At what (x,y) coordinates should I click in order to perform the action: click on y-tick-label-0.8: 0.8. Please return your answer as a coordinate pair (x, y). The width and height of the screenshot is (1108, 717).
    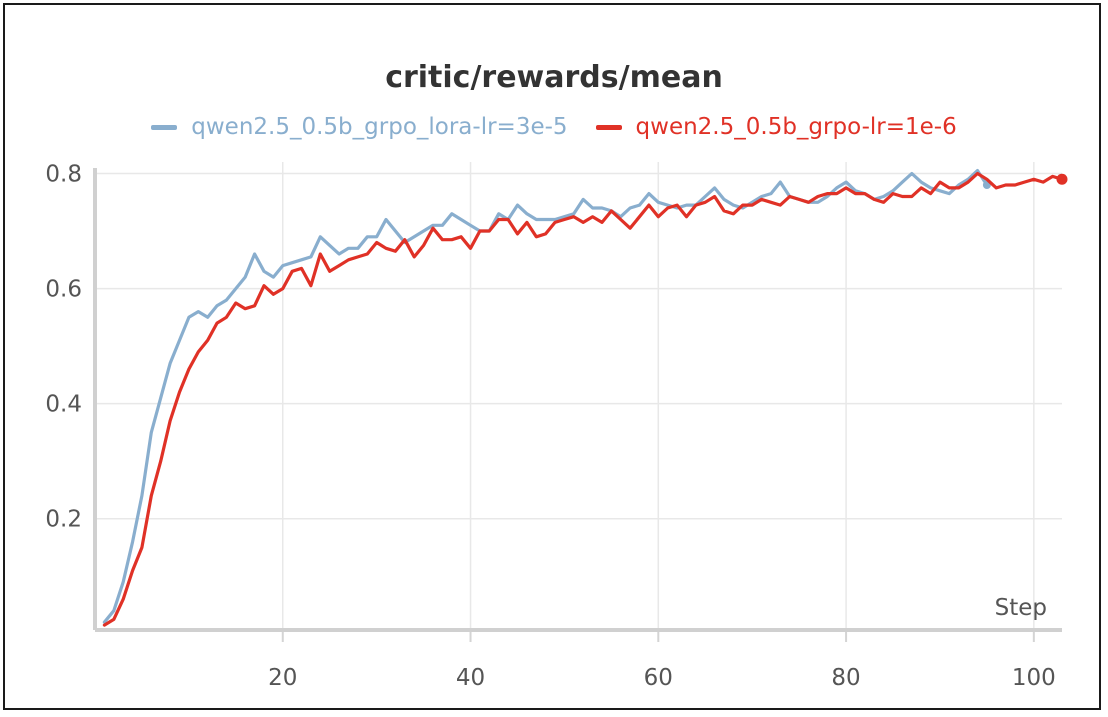
    Looking at the image, I should click on (63, 175).